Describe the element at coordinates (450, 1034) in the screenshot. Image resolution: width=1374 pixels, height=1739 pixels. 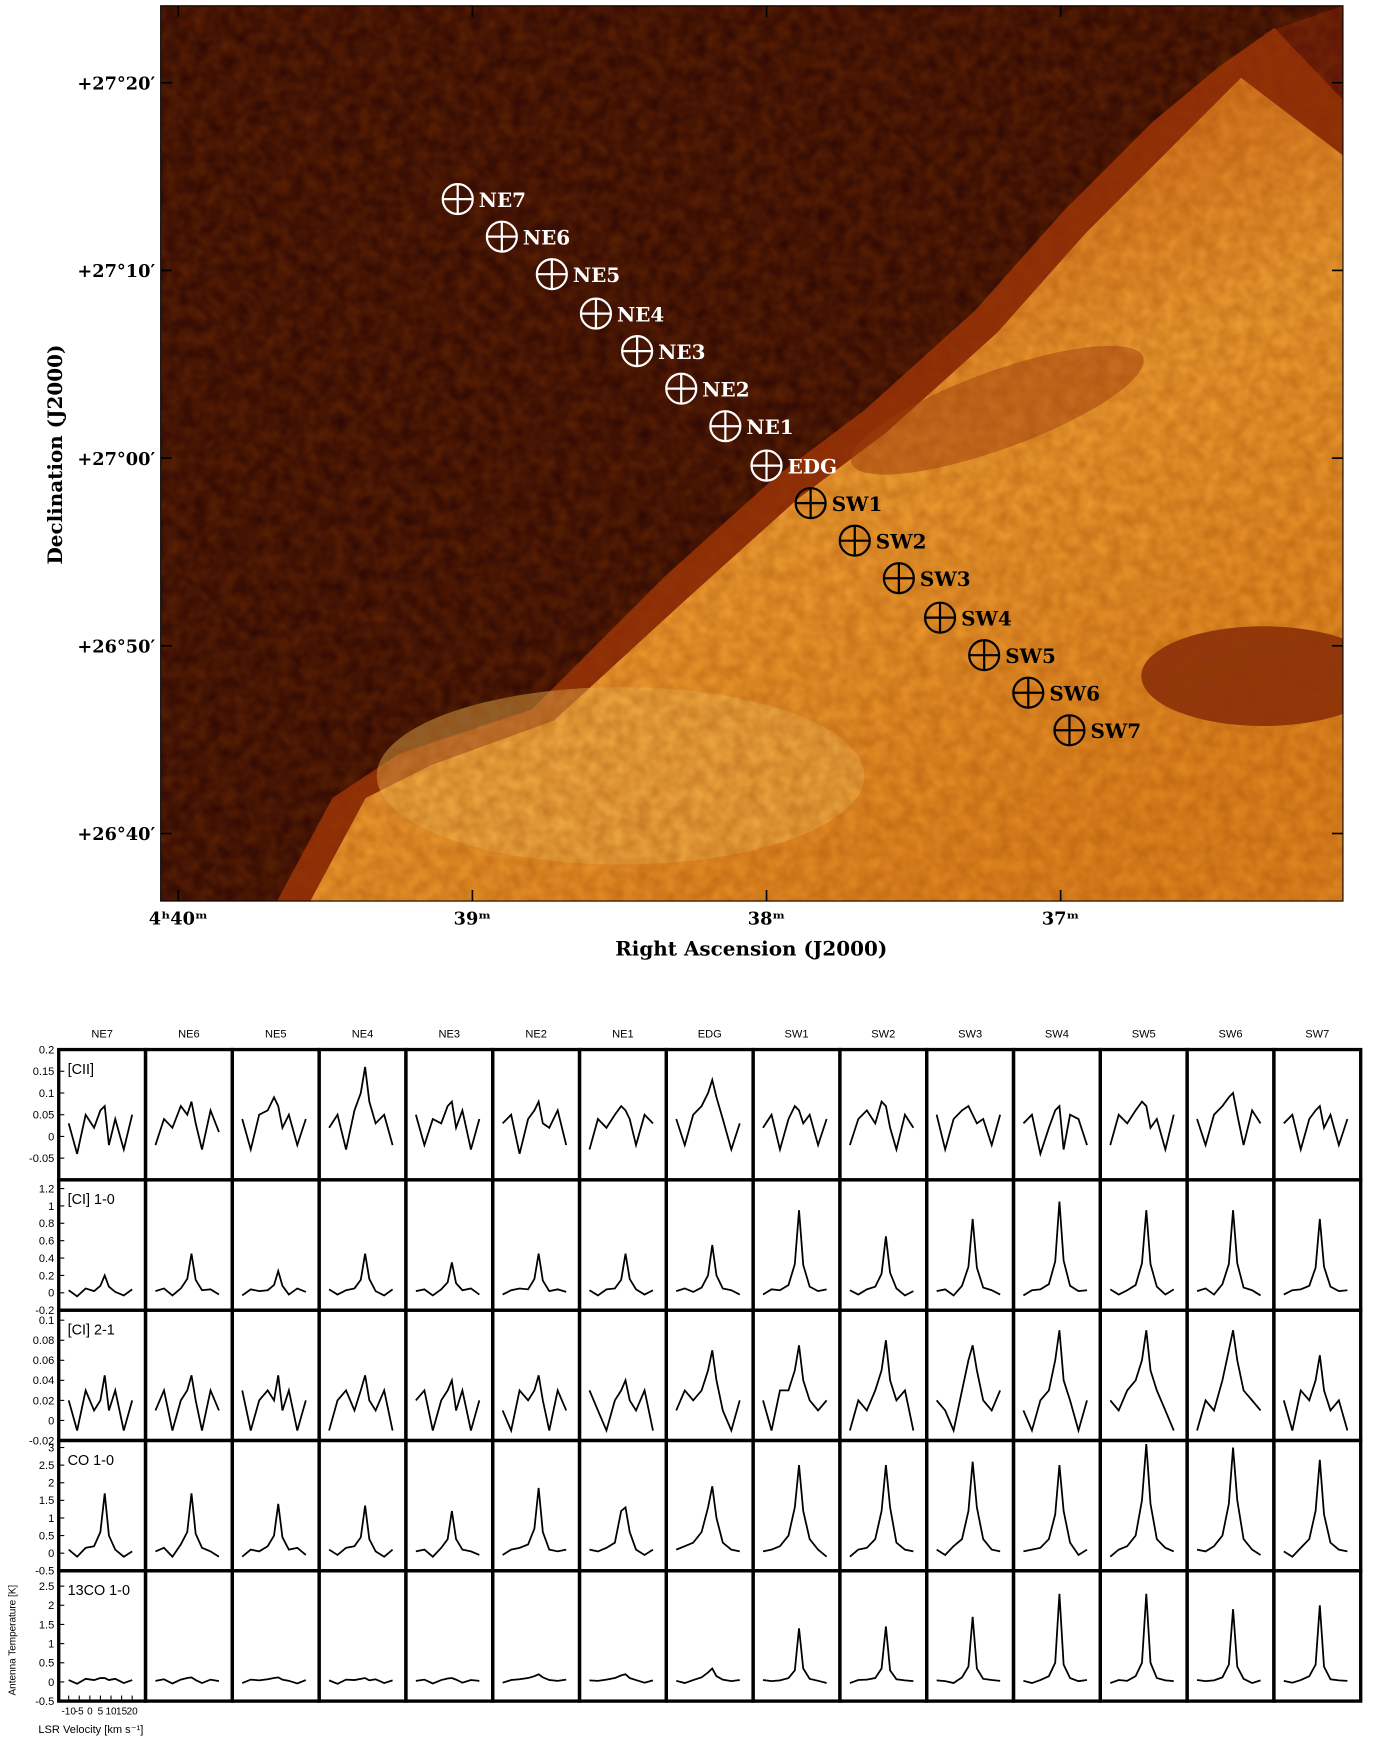
I see `panel-label: NE3` at that location.